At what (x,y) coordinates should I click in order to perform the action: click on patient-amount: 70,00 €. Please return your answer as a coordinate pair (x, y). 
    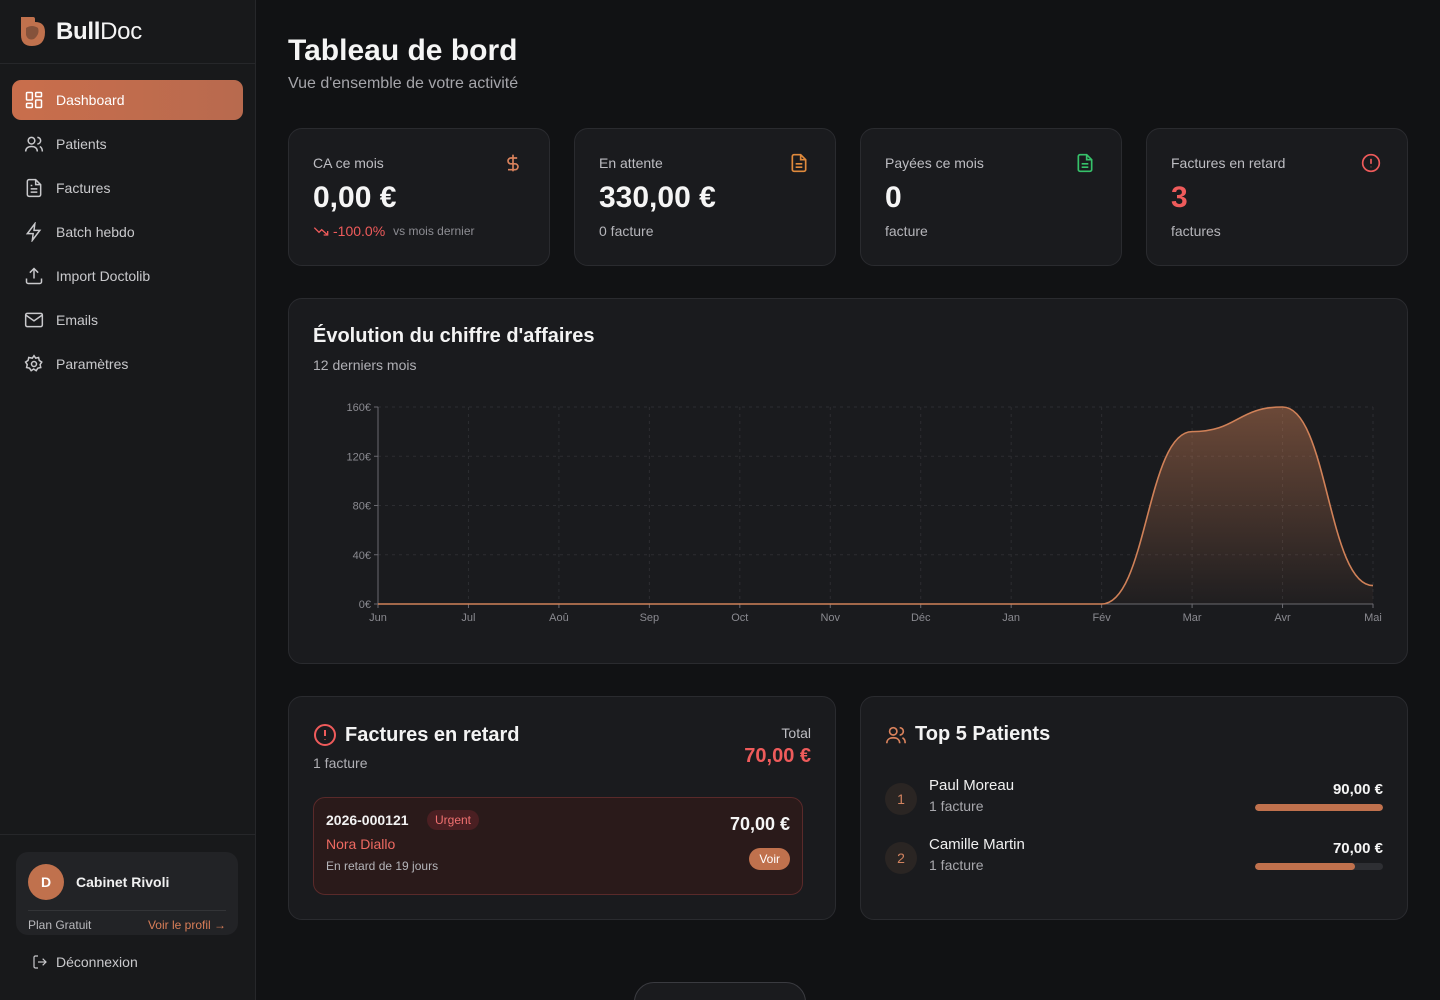
    Looking at the image, I should click on (1357, 848).